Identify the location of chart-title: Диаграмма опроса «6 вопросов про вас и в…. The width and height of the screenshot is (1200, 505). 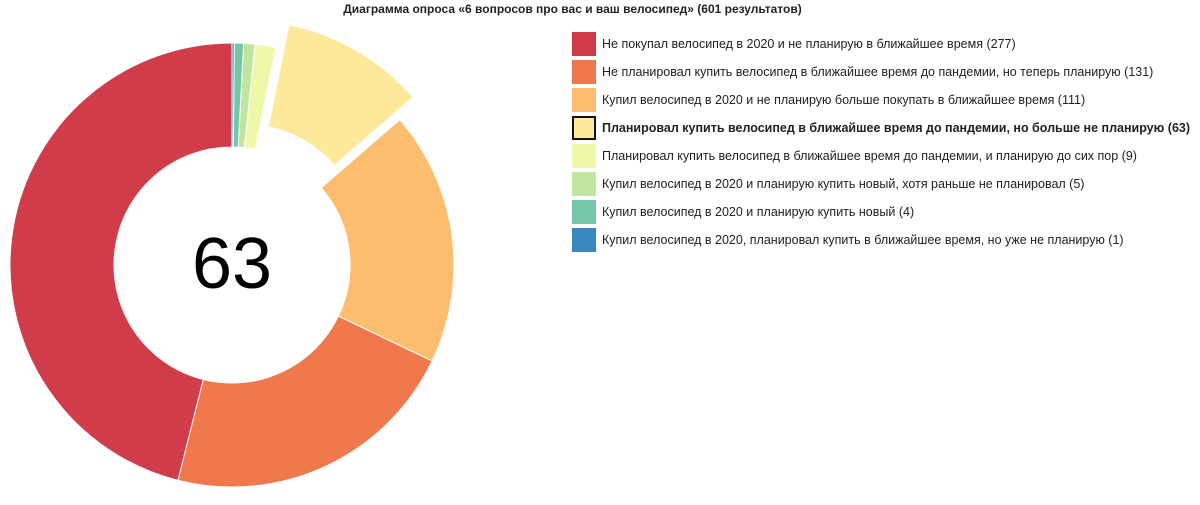
(572, 9).